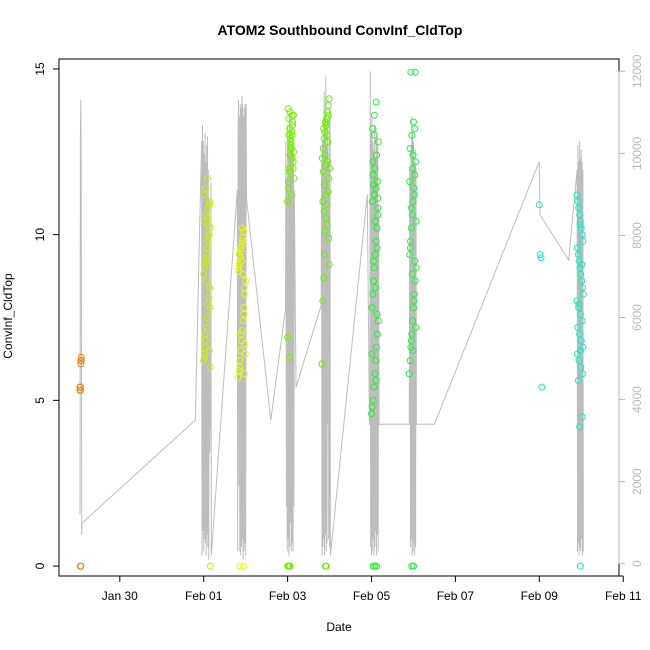  Describe the element at coordinates (631, 310) in the screenshot. I see `y-axis-right: 0 2000 4000 6000 8000 10000 12000` at that location.